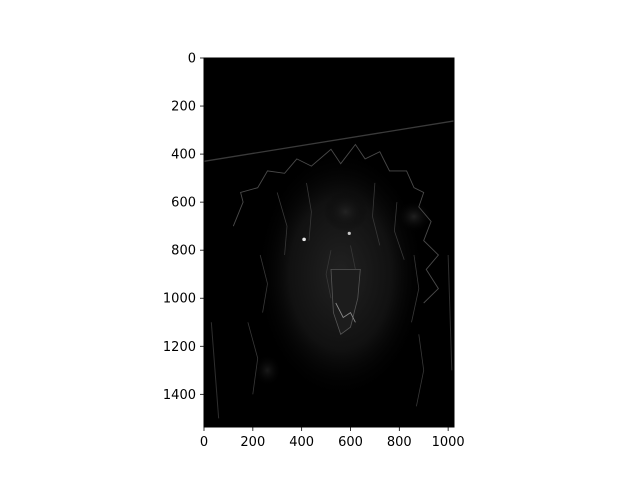 The height and width of the screenshot is (480, 640). I want to click on wolf-muzzle, so click(345, 301).